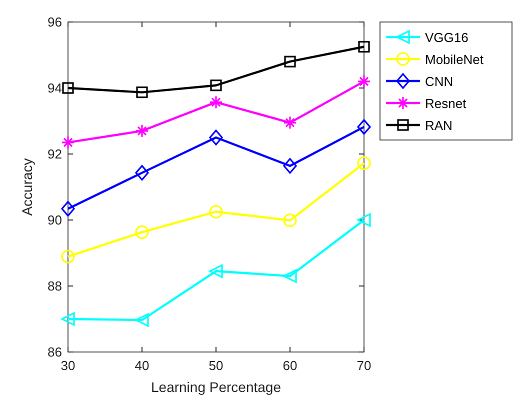  I want to click on x-tick-label: 40, so click(142, 365).